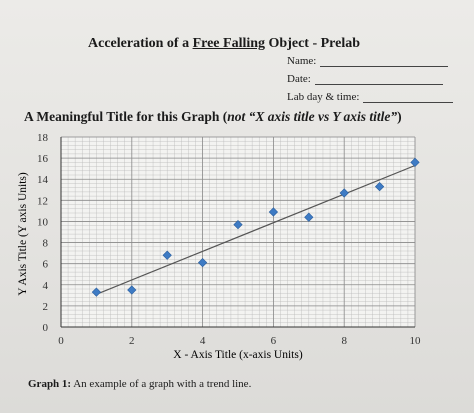 This screenshot has width=474, height=413. What do you see at coordinates (408, 97) in the screenshot?
I see `lab-day-line` at bounding box center [408, 97].